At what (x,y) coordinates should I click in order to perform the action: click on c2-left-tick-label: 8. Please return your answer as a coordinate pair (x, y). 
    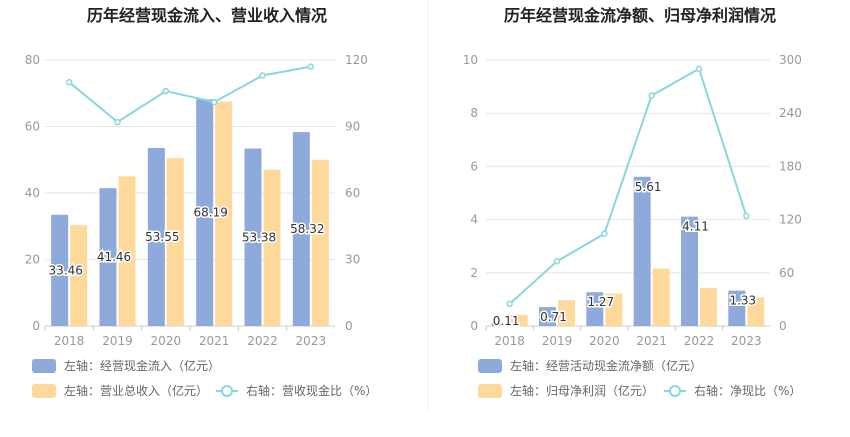
    Looking at the image, I should click on (474, 113).